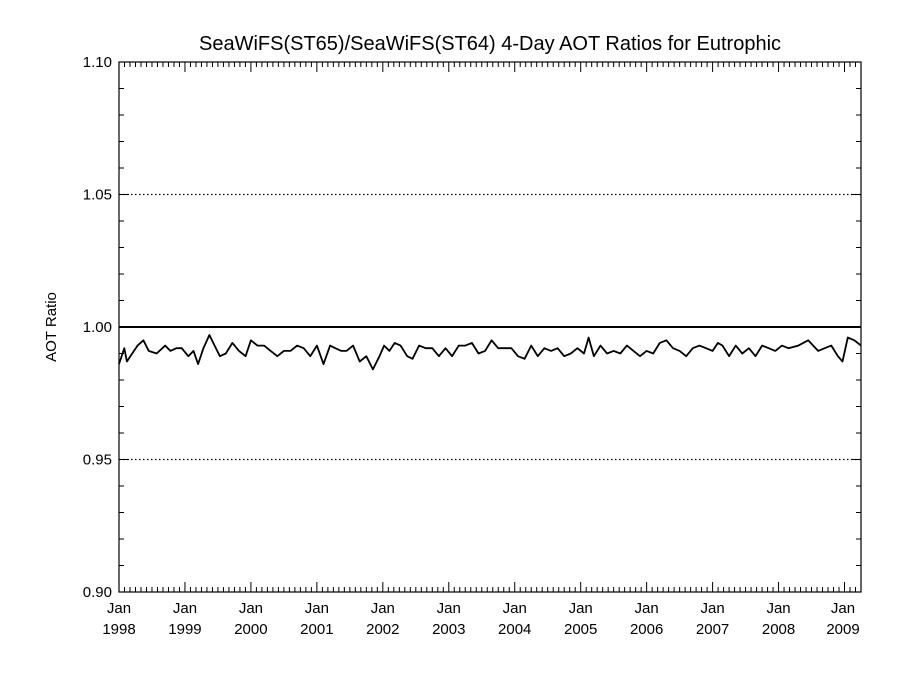 The height and width of the screenshot is (675, 900). Describe the element at coordinates (97, 62) in the screenshot. I see `y-tick-label: 1.10` at that location.